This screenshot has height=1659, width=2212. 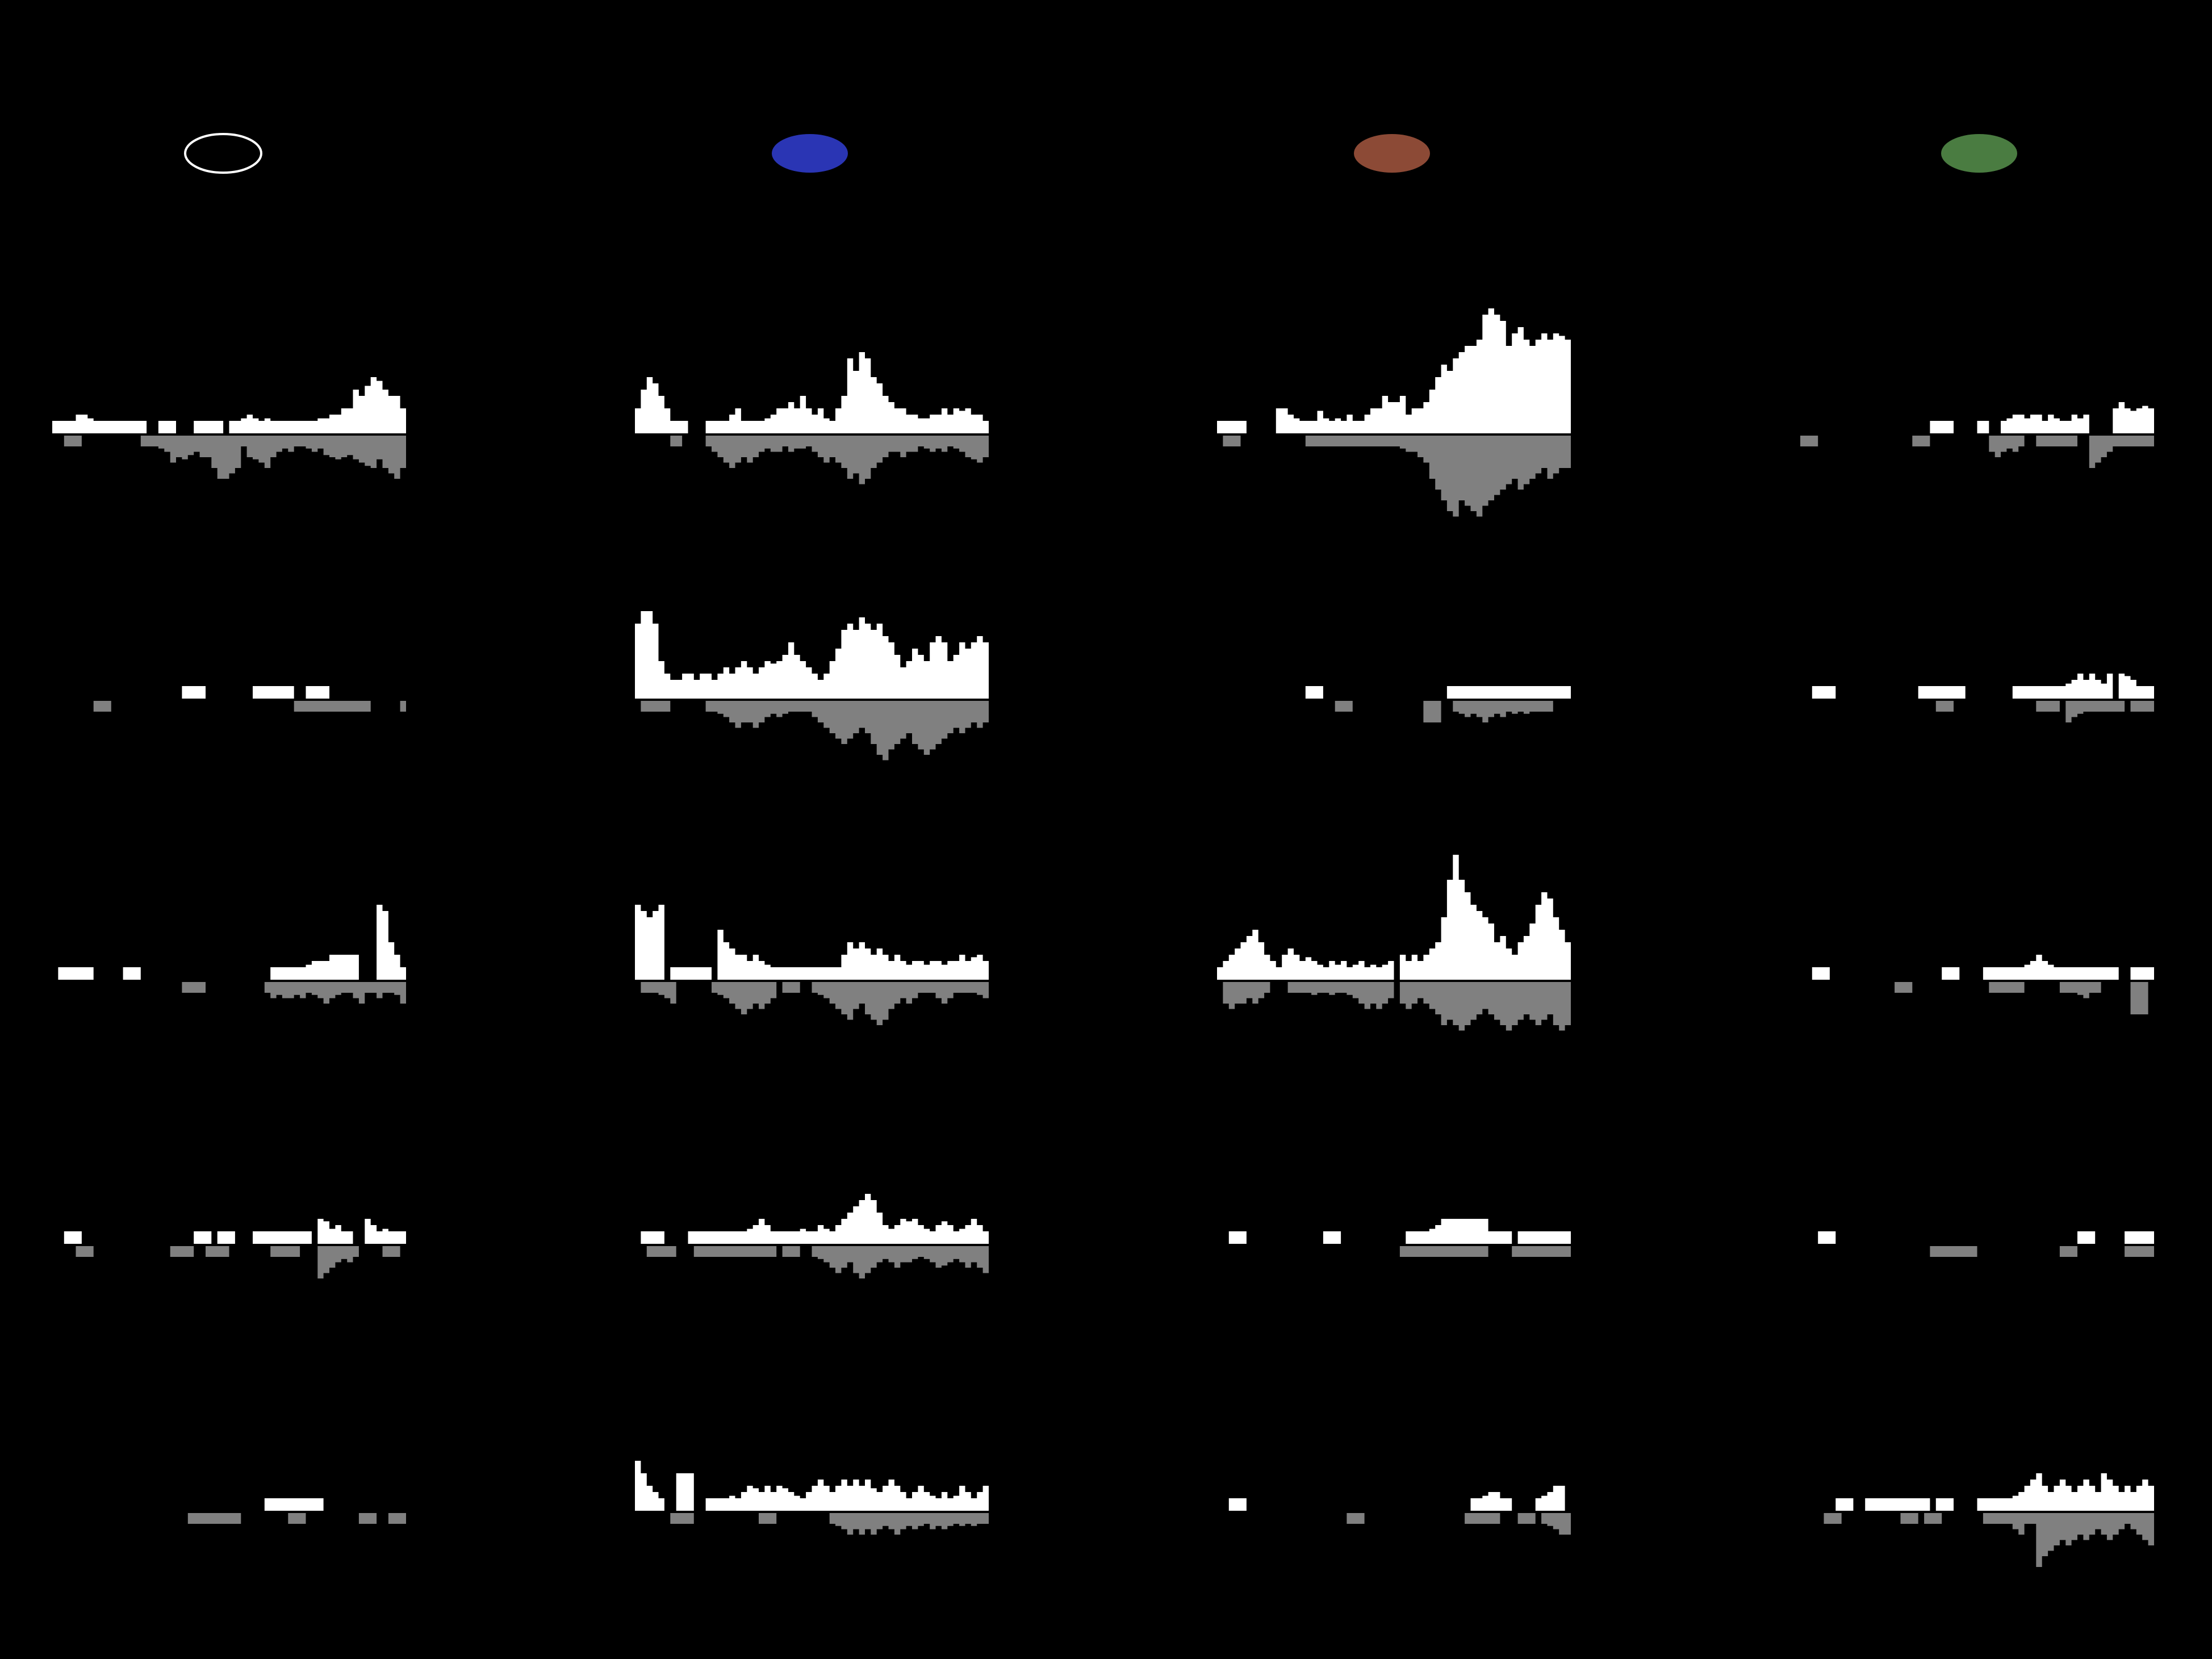 I want to click on panel-r5-c2, so click(x=812, y=1498).